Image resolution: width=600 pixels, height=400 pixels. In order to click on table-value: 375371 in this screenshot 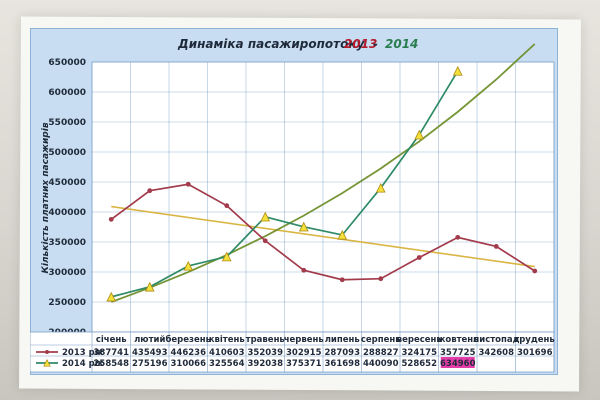, I will do `click(304, 364)`.